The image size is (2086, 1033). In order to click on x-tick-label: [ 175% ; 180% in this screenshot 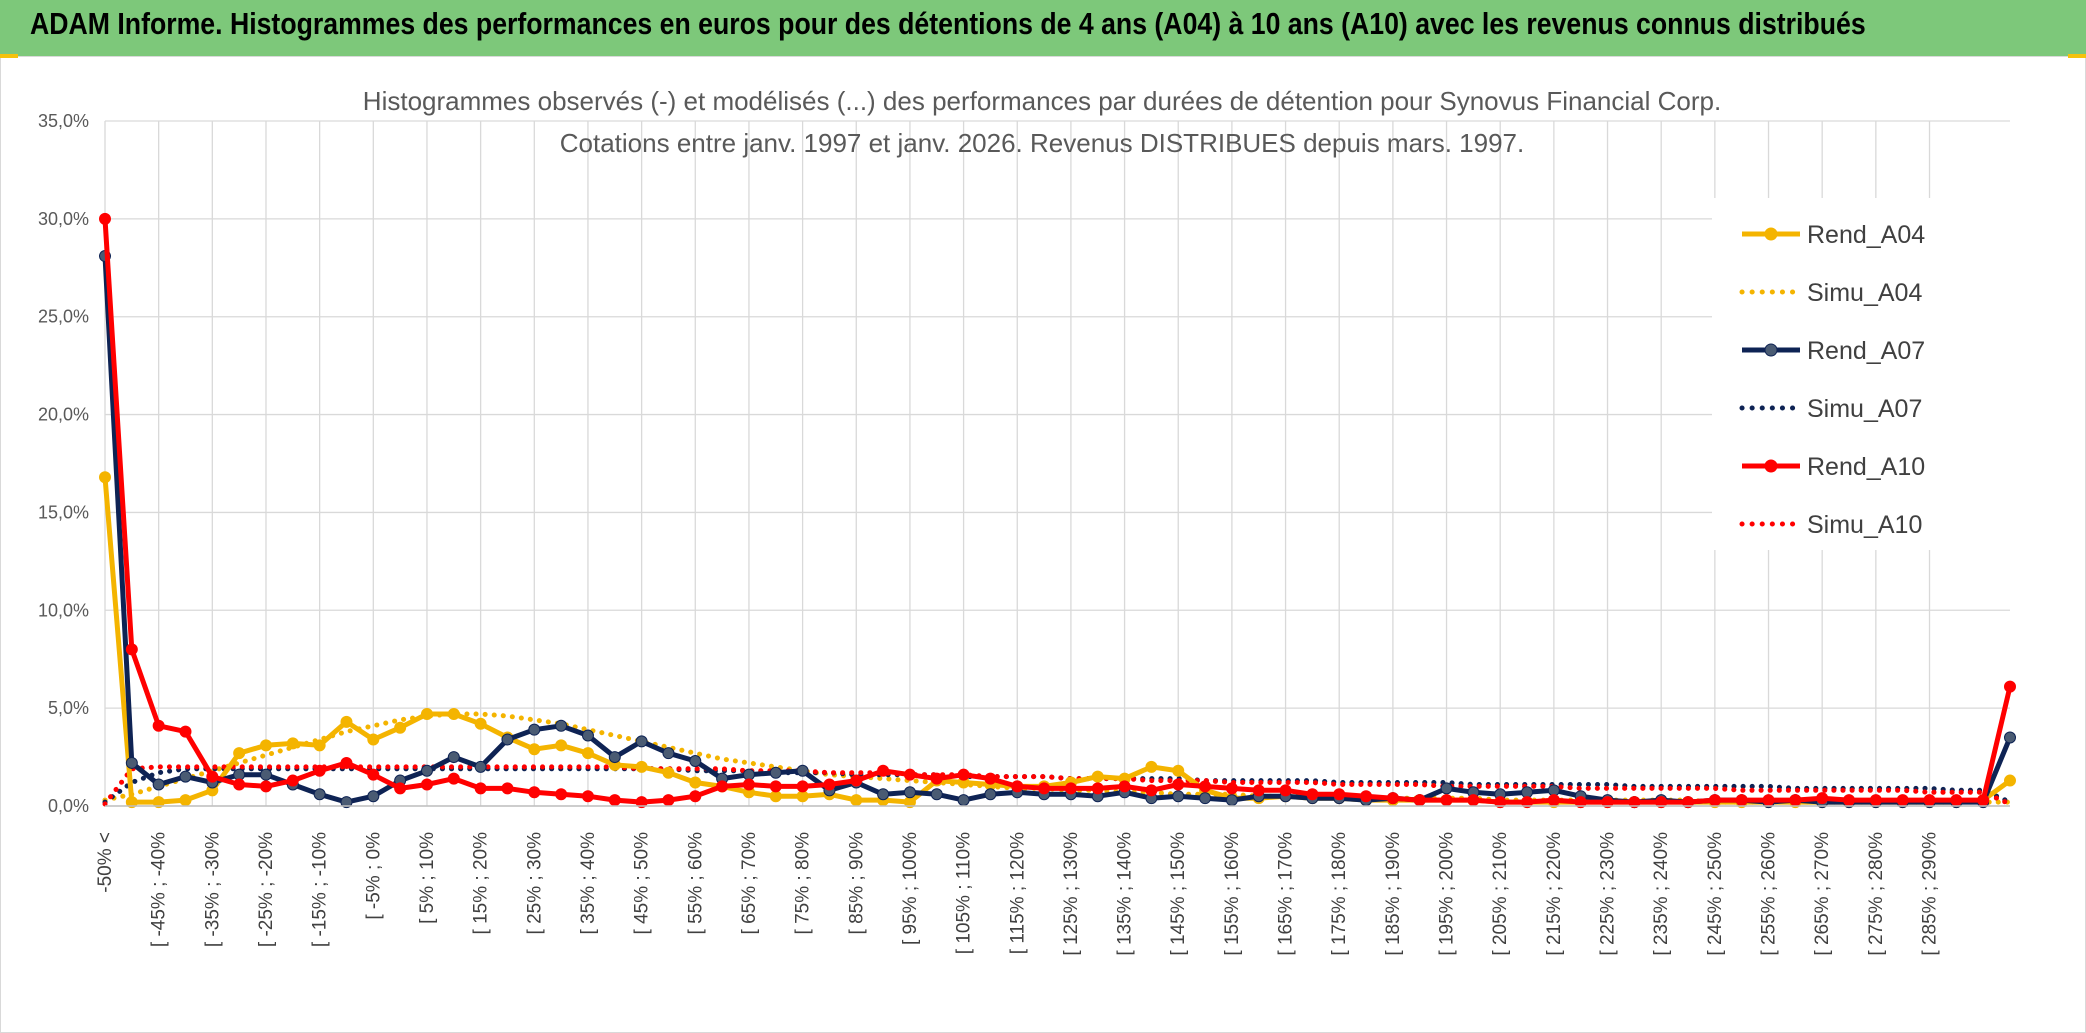, I will do `click(1339, 894)`.